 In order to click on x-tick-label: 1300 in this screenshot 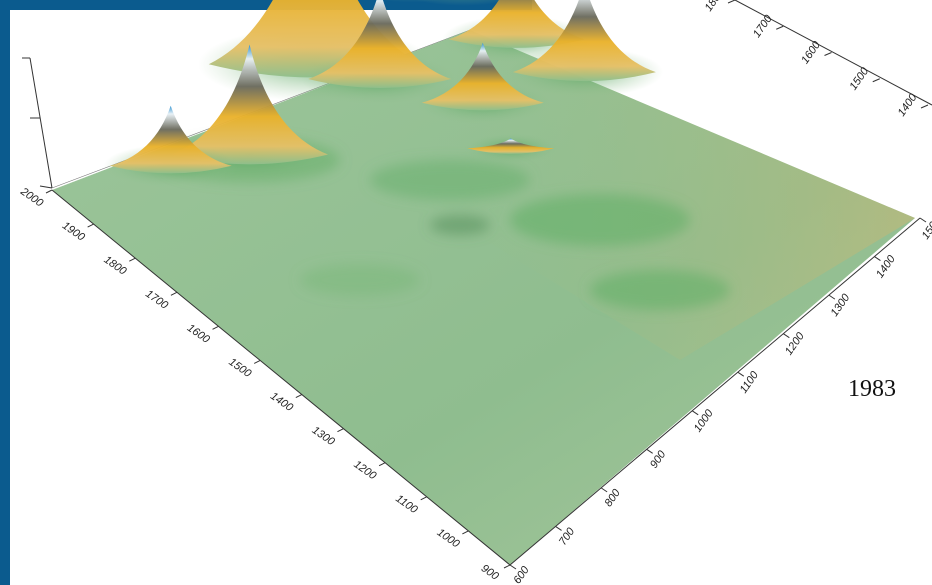, I will do `click(324, 436)`.